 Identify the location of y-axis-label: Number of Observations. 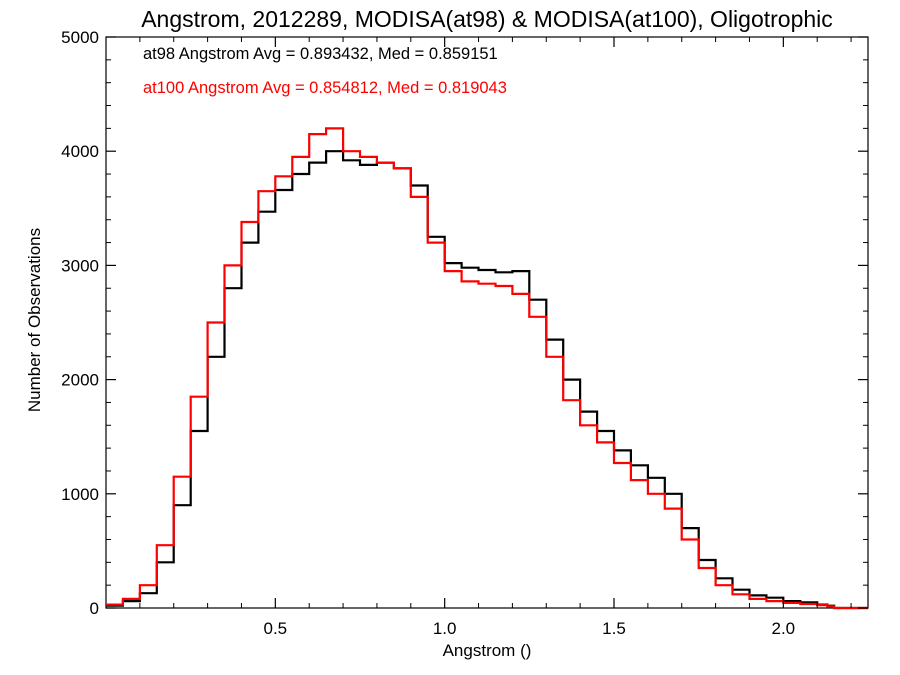
(34, 320).